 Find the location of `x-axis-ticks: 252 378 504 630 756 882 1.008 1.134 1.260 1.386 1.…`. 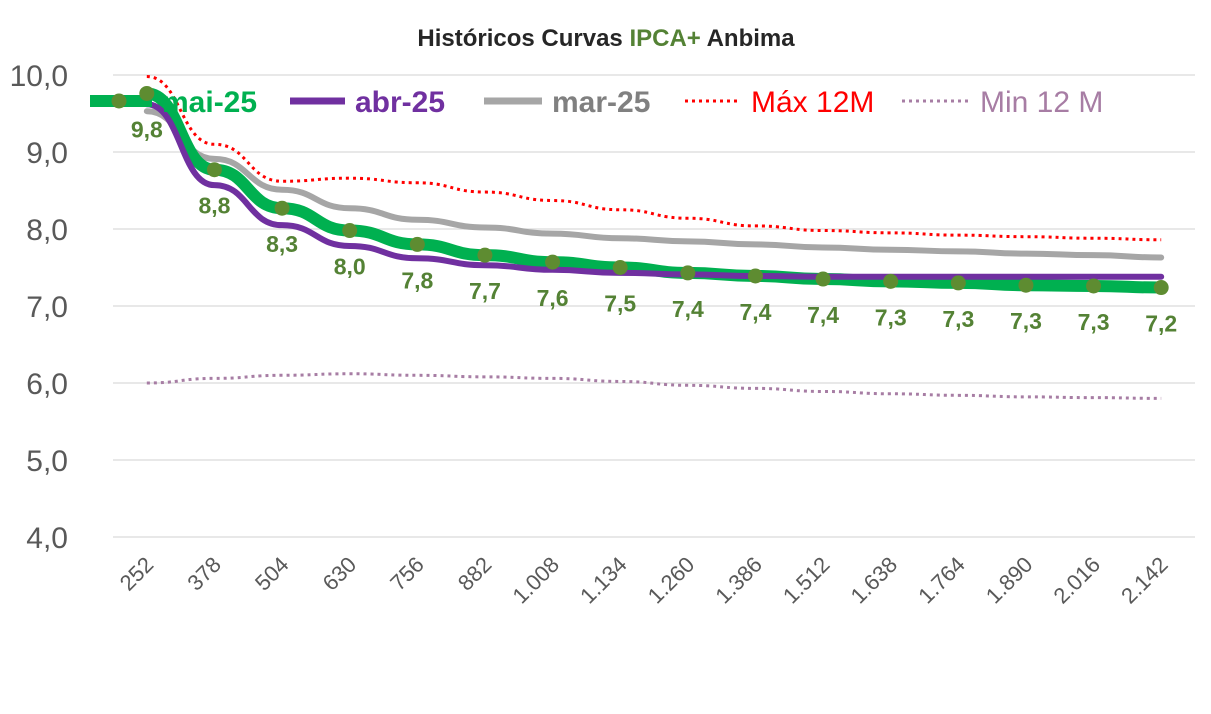

x-axis-ticks: 252 378 504 630 756 882 1.008 1.134 1.260 1.386 1.… is located at coordinates (644, 580).